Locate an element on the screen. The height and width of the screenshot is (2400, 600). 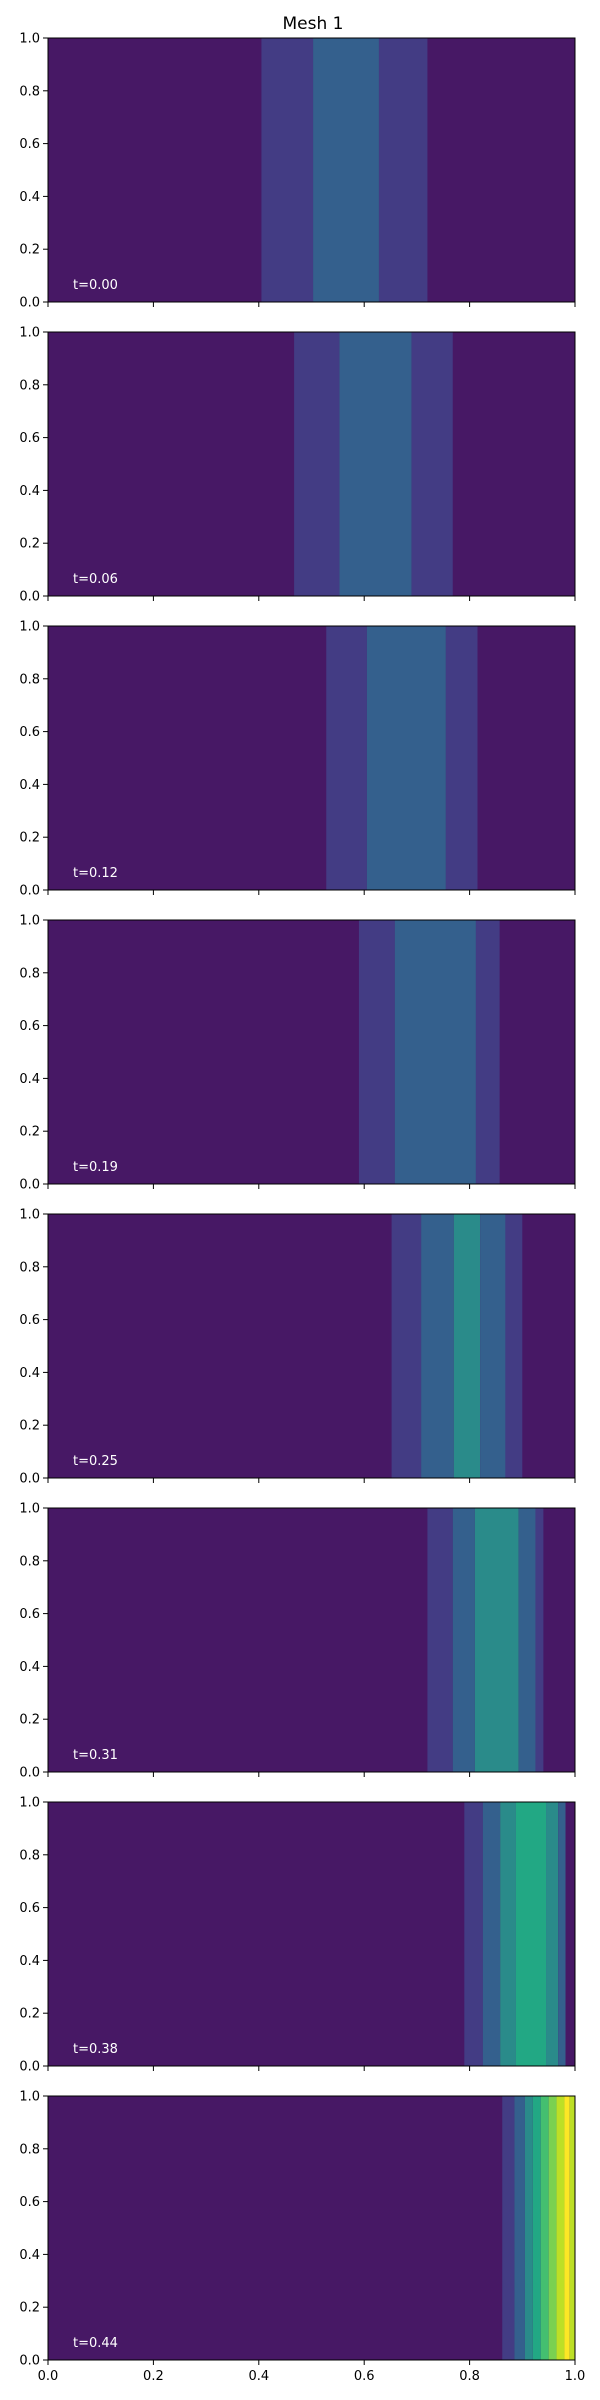
x-tick-label: 0.0 is located at coordinates (48, 2376).